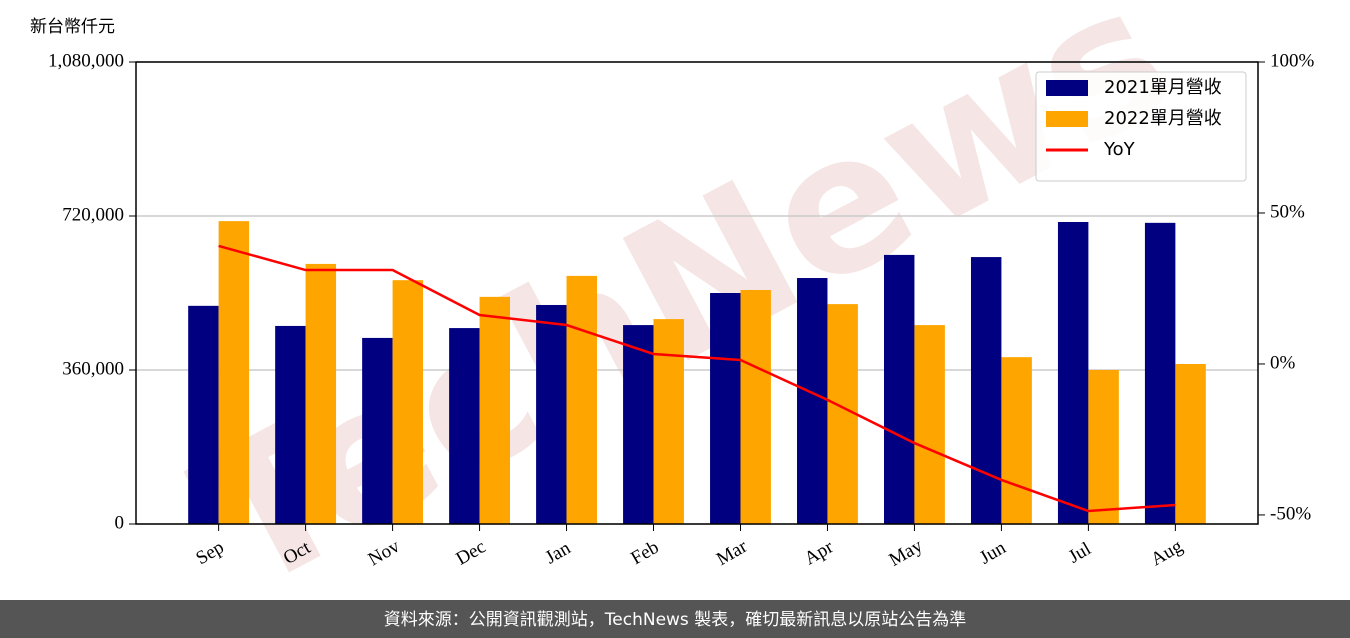  What do you see at coordinates (1163, 118) in the screenshot?
I see `legend-label: 2022單月營收` at bounding box center [1163, 118].